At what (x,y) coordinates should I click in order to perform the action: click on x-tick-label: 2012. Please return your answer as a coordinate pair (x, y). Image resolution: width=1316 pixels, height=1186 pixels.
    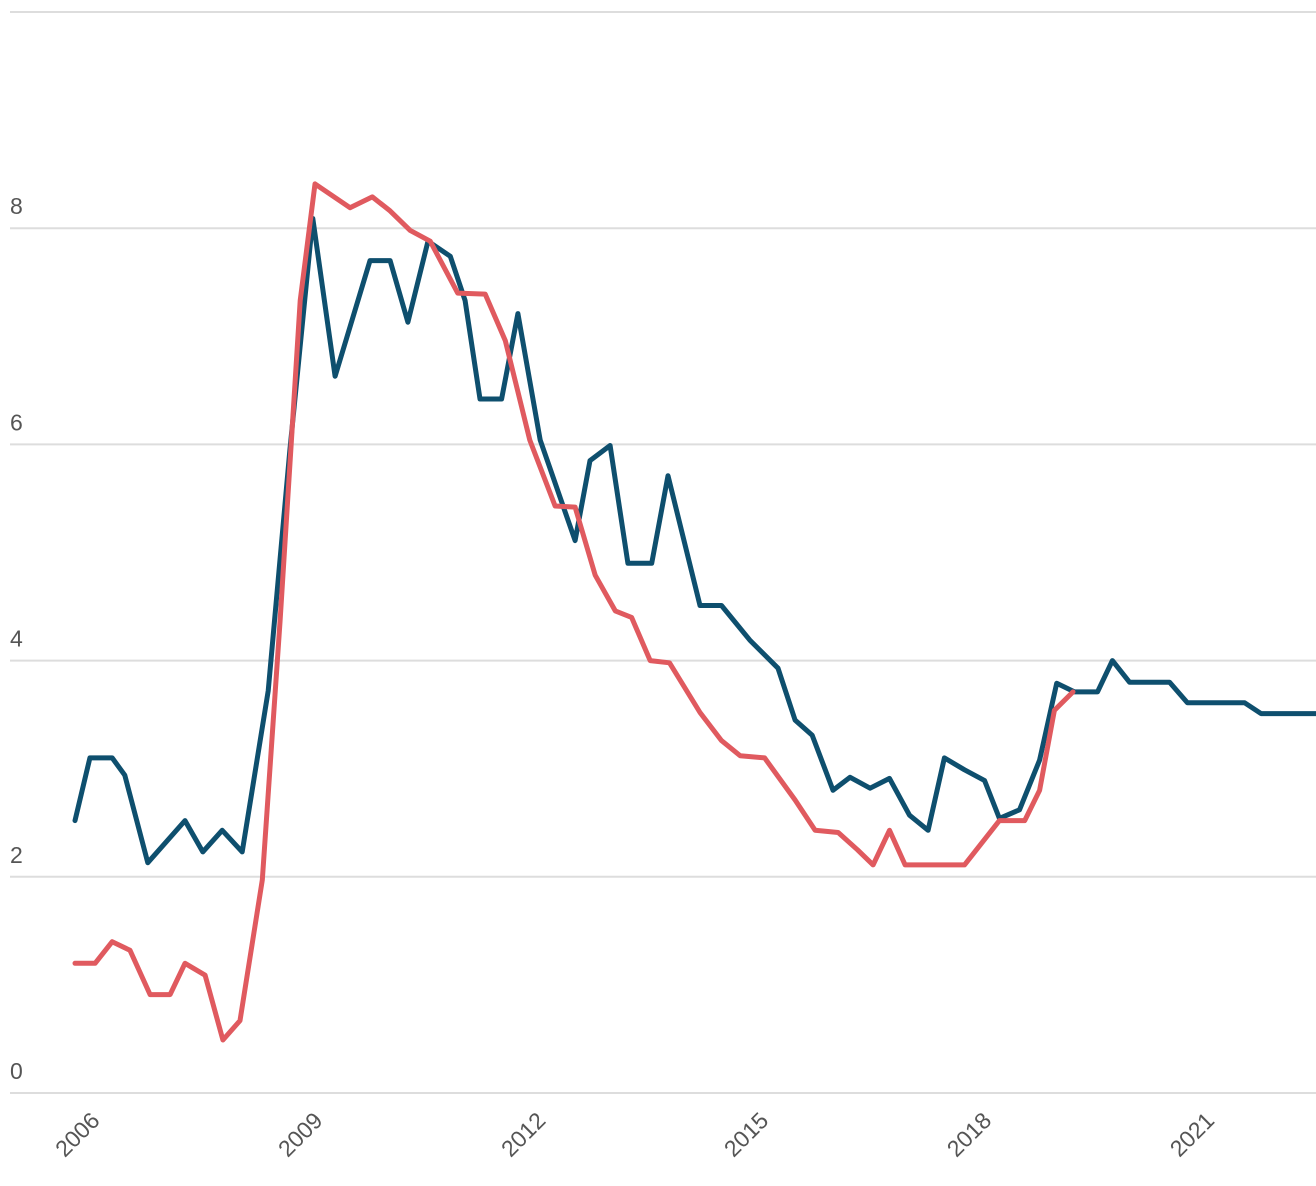
    Looking at the image, I should click on (523, 1134).